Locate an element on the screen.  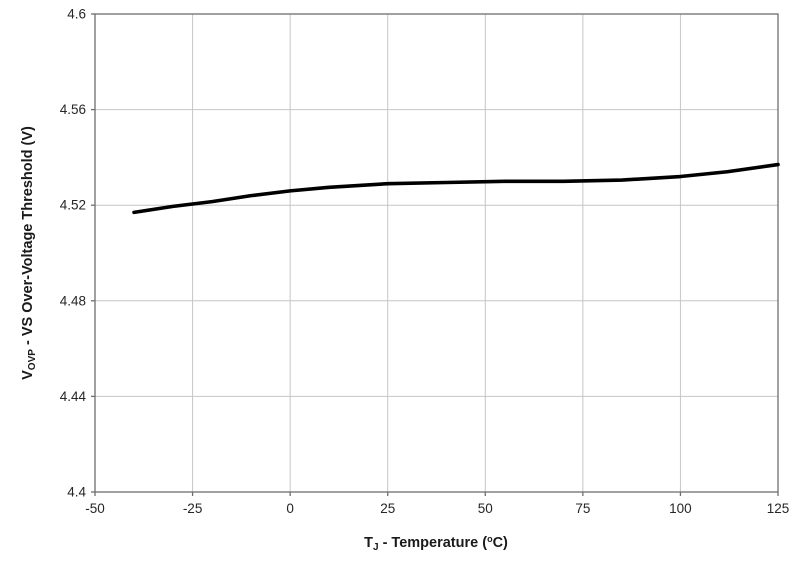
x-axis-label-unit: C) is located at coordinates (500, 543).